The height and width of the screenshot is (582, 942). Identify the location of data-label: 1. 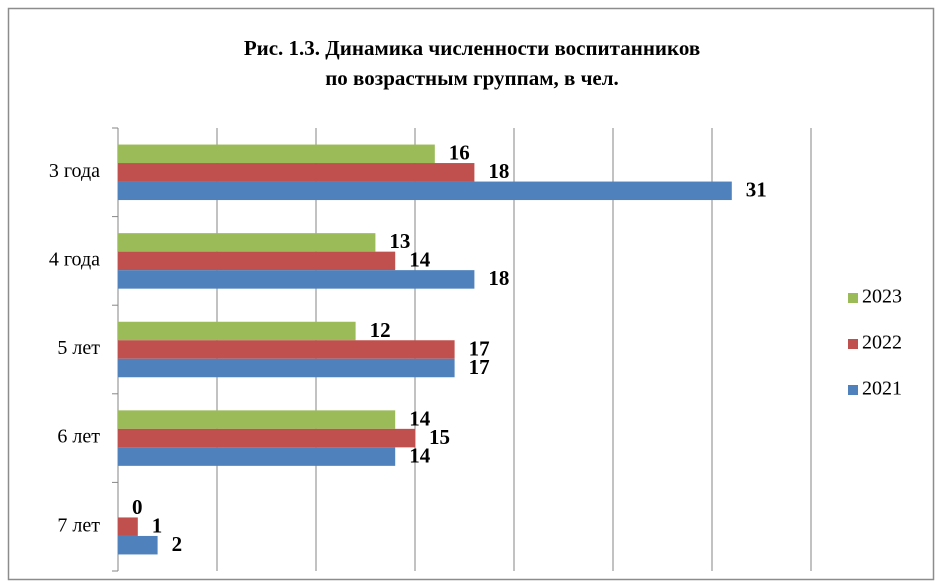
(157, 526).